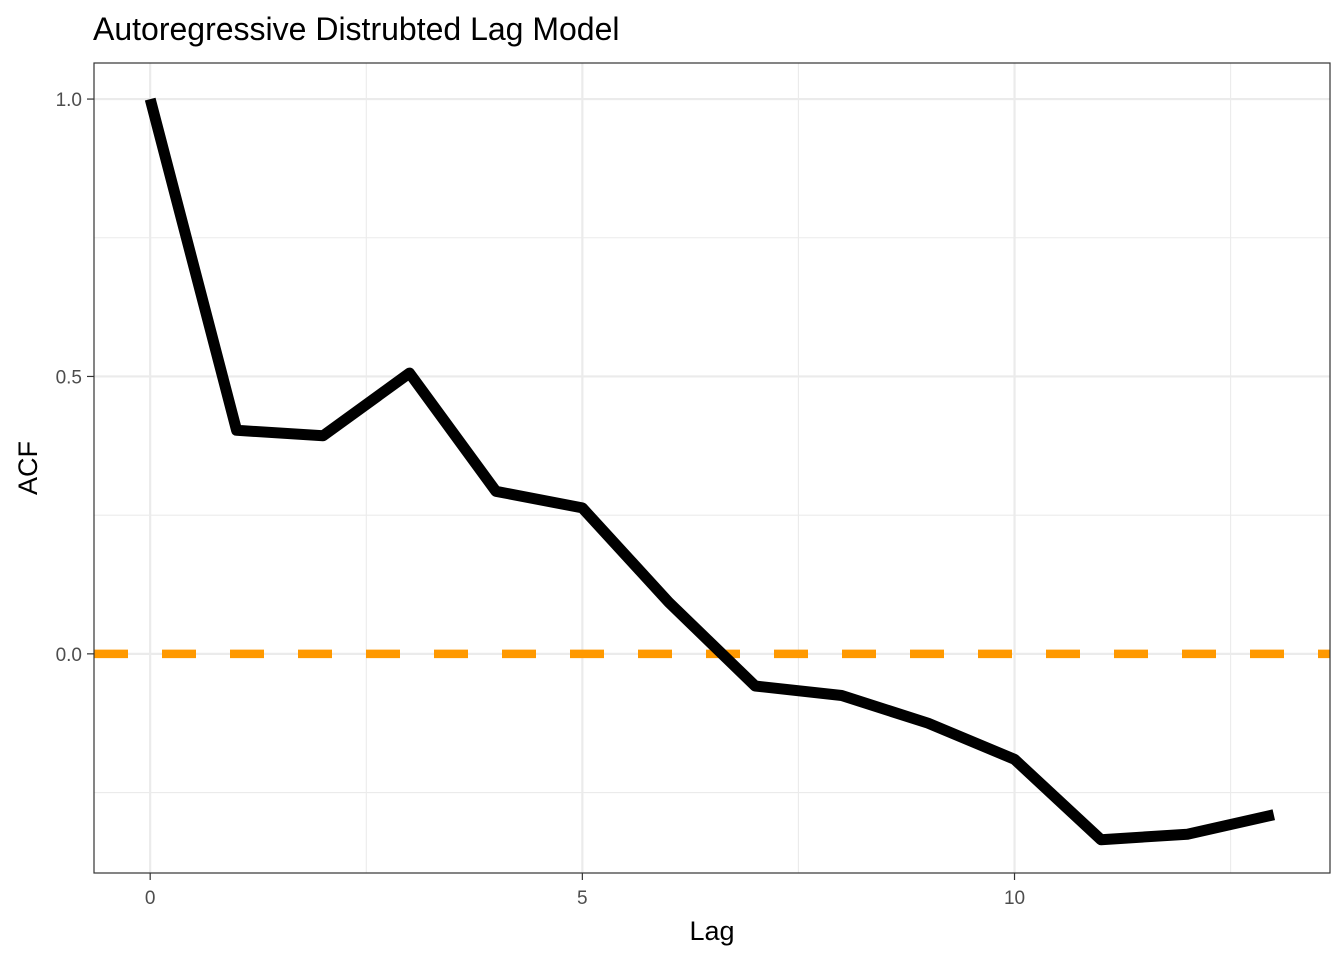  What do you see at coordinates (356, 29) in the screenshot?
I see `chart-title: Autoregressive Distrubted Lag Model` at bounding box center [356, 29].